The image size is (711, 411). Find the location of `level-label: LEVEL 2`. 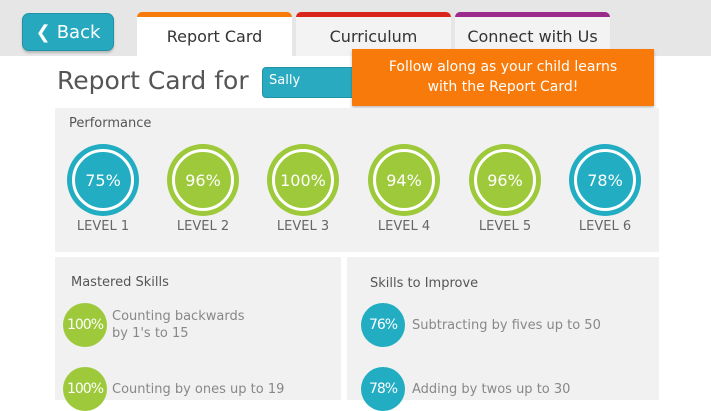

level-label: LEVEL 2 is located at coordinates (203, 226).